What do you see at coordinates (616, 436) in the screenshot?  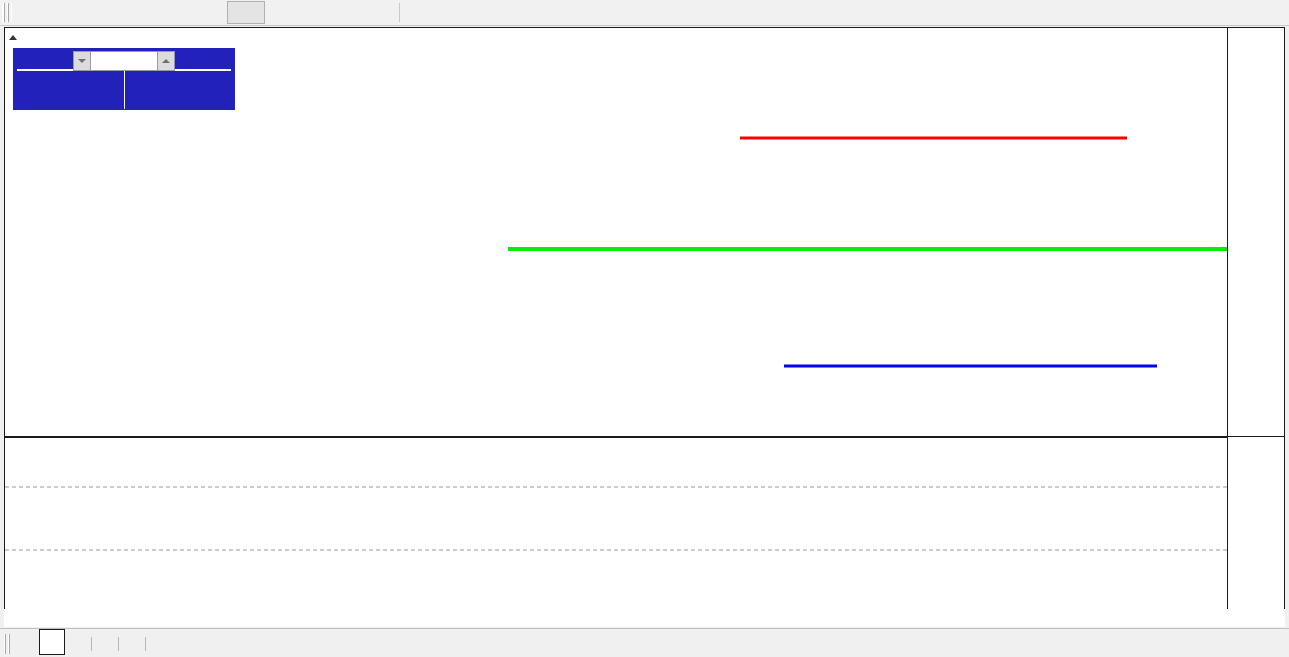 I see `pane-divider` at bounding box center [616, 436].